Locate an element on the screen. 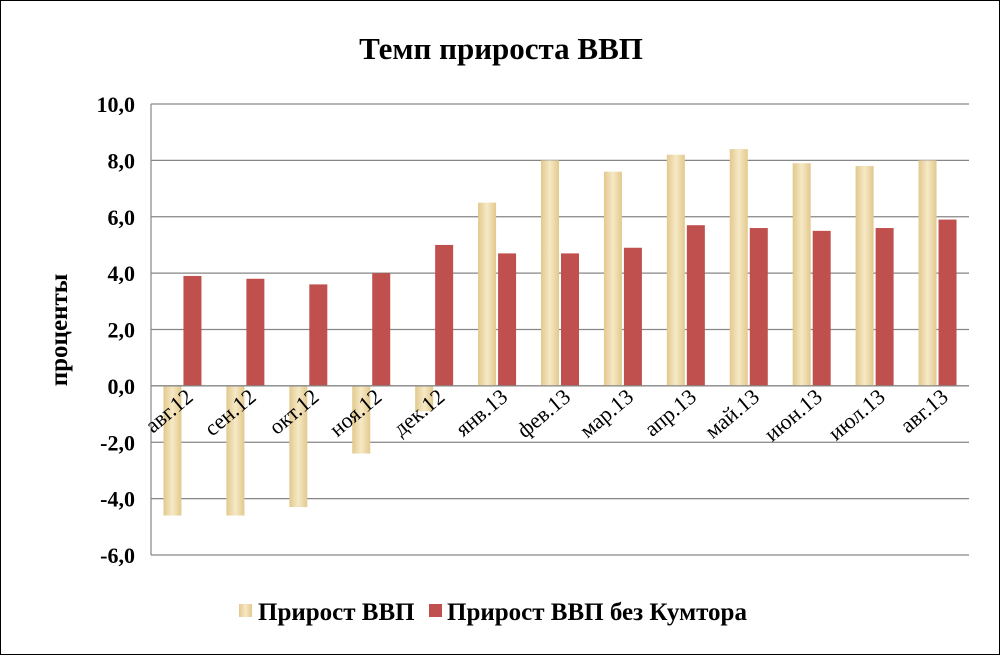  y-tick-label: 6,0 is located at coordinates (122, 217).